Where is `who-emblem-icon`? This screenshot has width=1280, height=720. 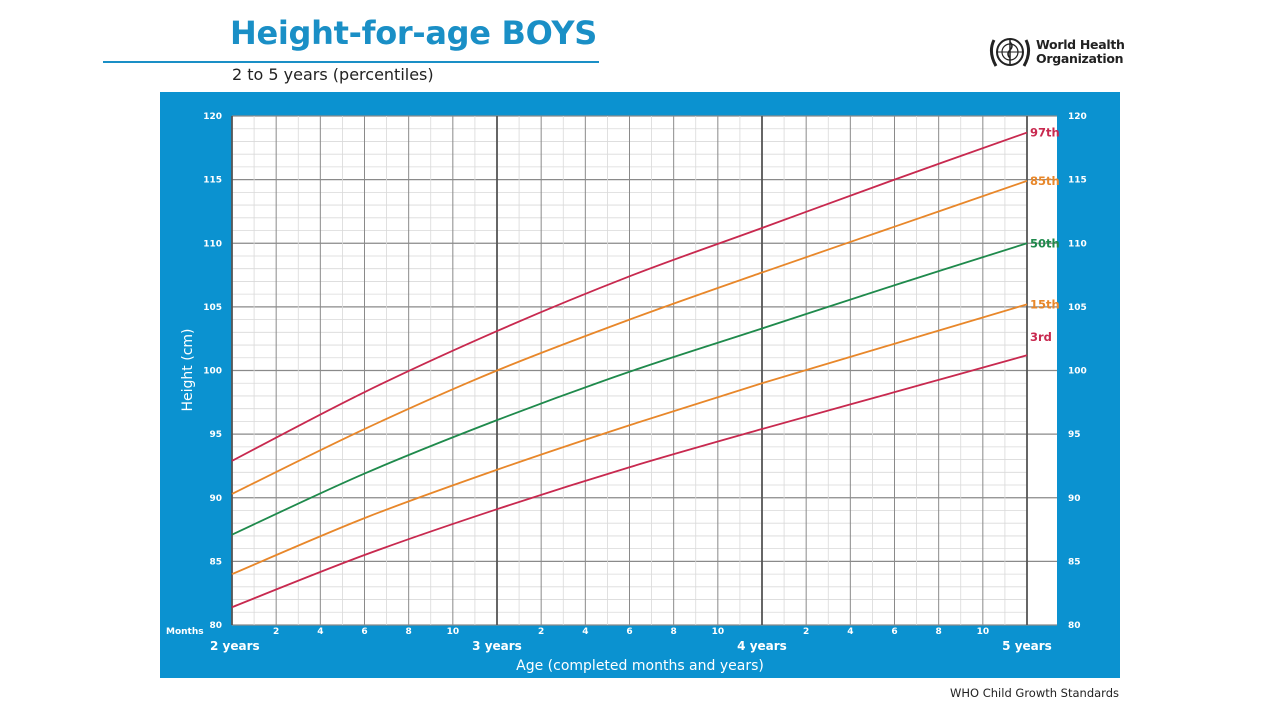
who-emblem-icon is located at coordinates (1010, 52).